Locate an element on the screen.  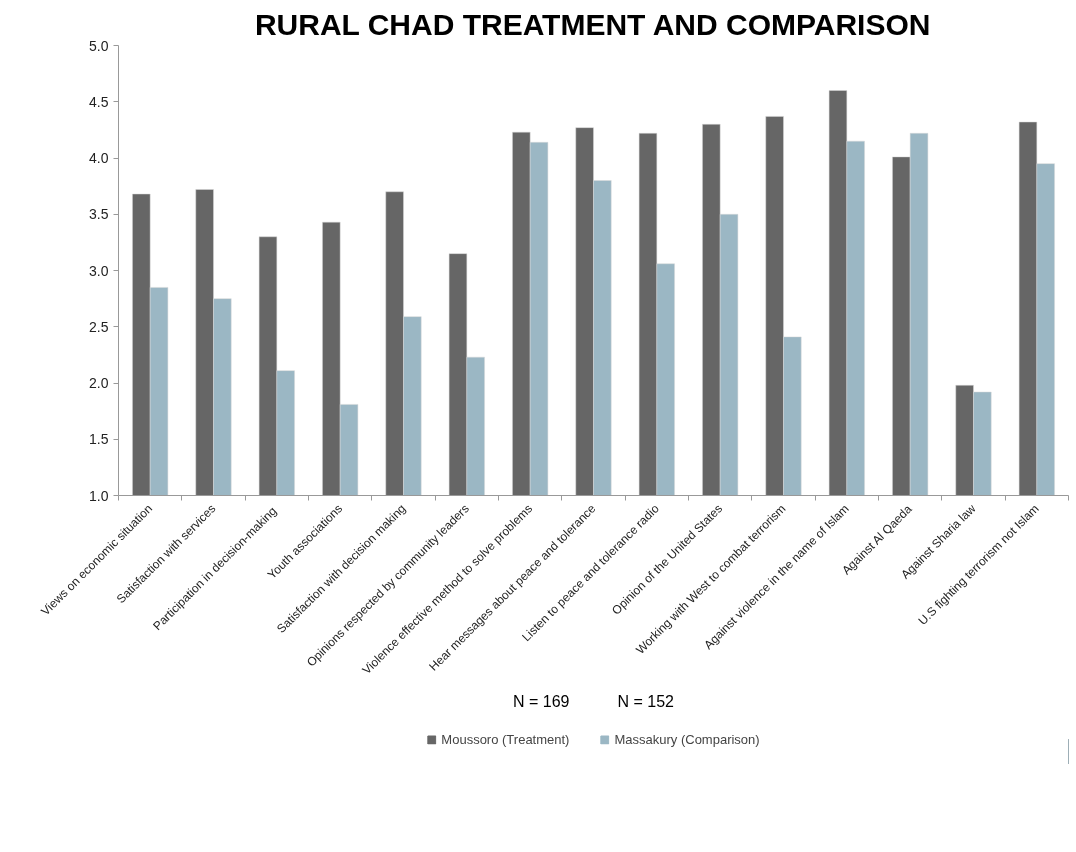
y-tick-label: 2.0 is located at coordinates (99, 383).